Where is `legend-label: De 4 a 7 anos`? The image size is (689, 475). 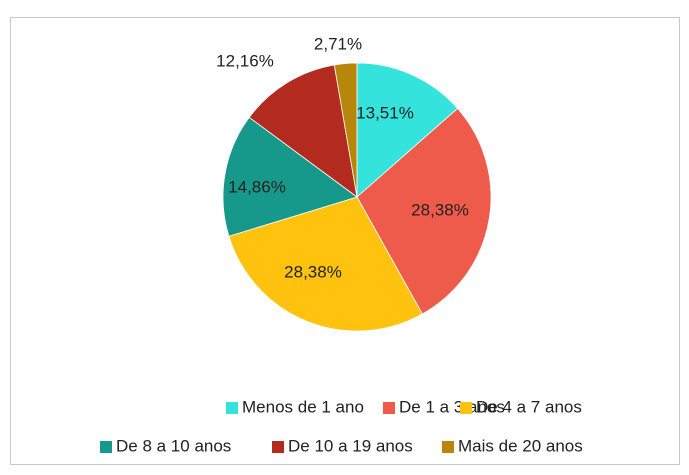 legend-label: De 4 a 7 anos is located at coordinates (529, 406).